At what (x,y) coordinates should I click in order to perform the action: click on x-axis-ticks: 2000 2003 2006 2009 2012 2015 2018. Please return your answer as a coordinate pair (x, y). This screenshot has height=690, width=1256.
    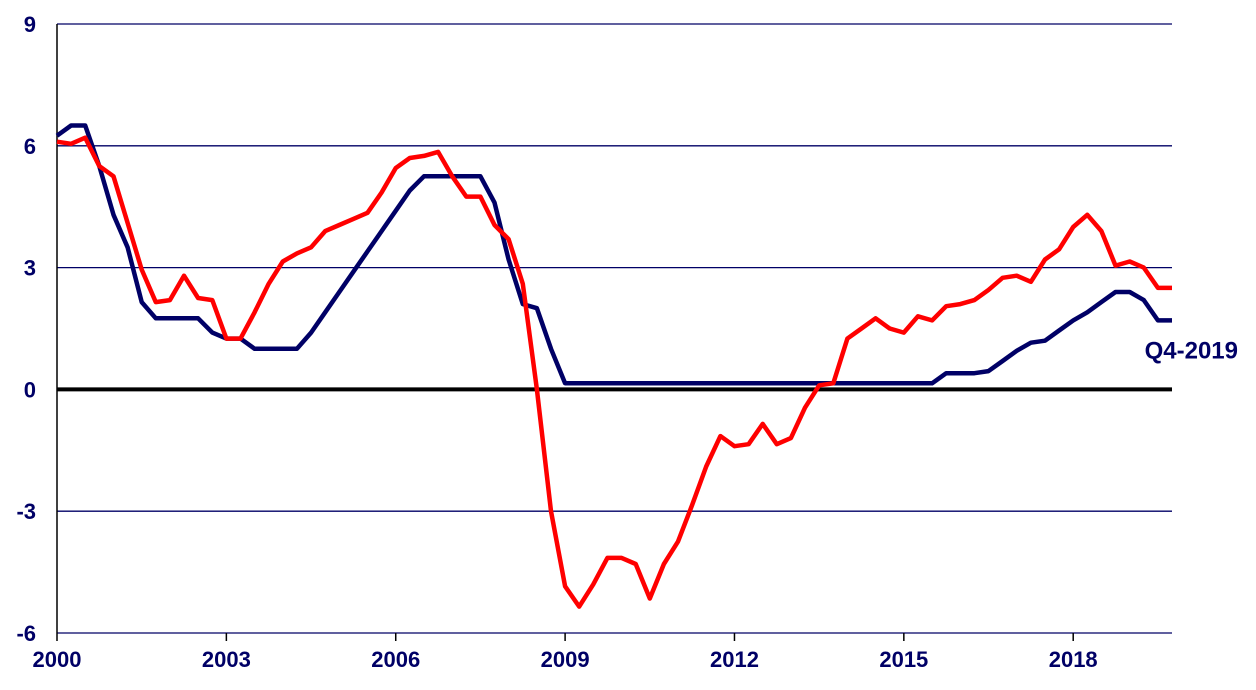
    Looking at the image, I should click on (565, 652).